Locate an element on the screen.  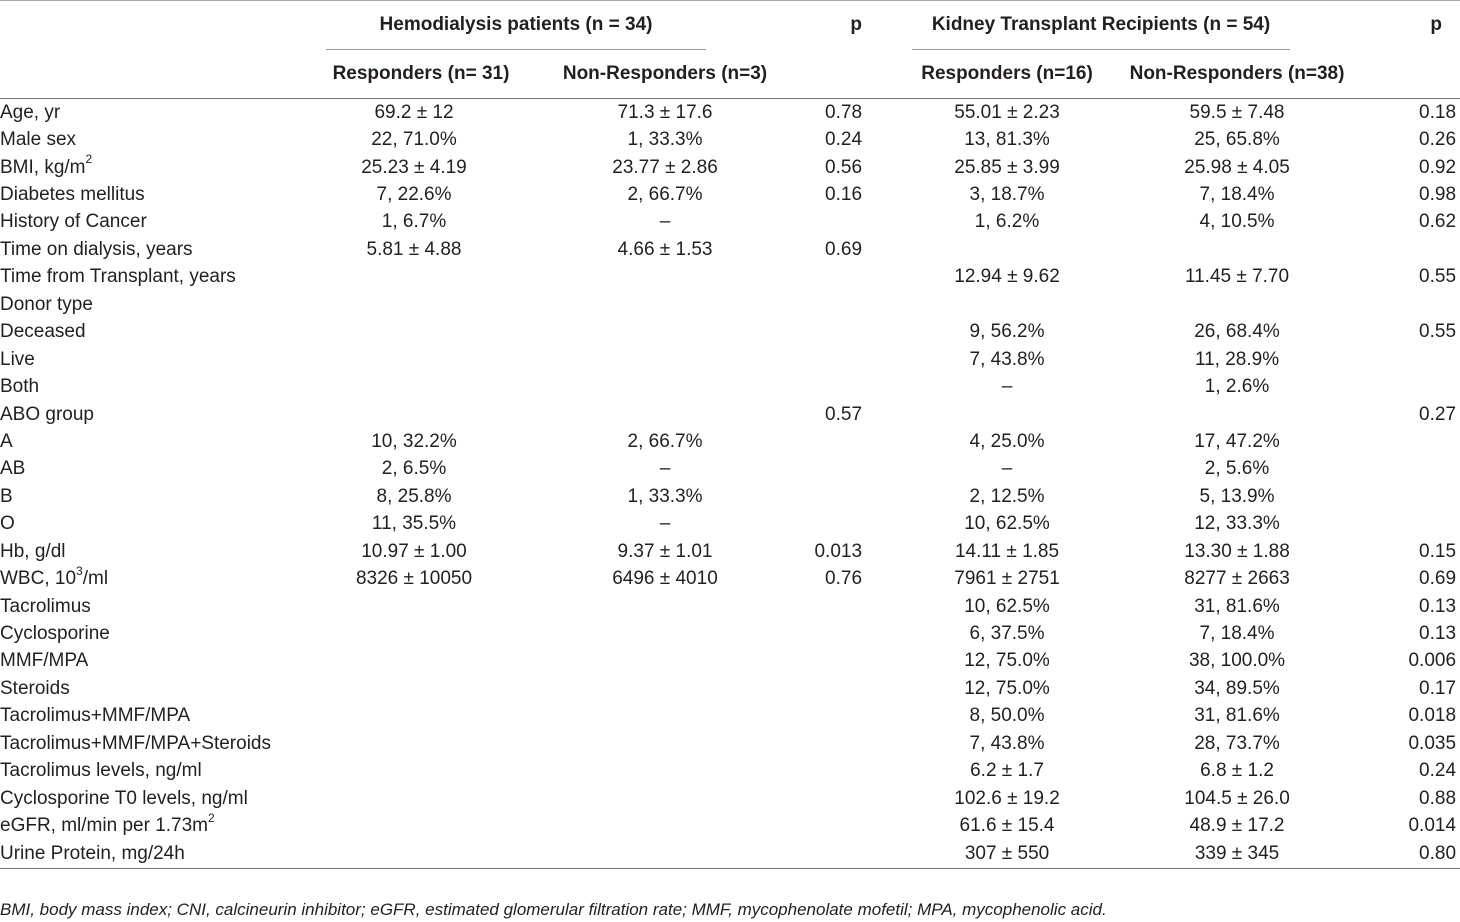
hd-responders-cell: 1, 6.7% is located at coordinates (414, 222).